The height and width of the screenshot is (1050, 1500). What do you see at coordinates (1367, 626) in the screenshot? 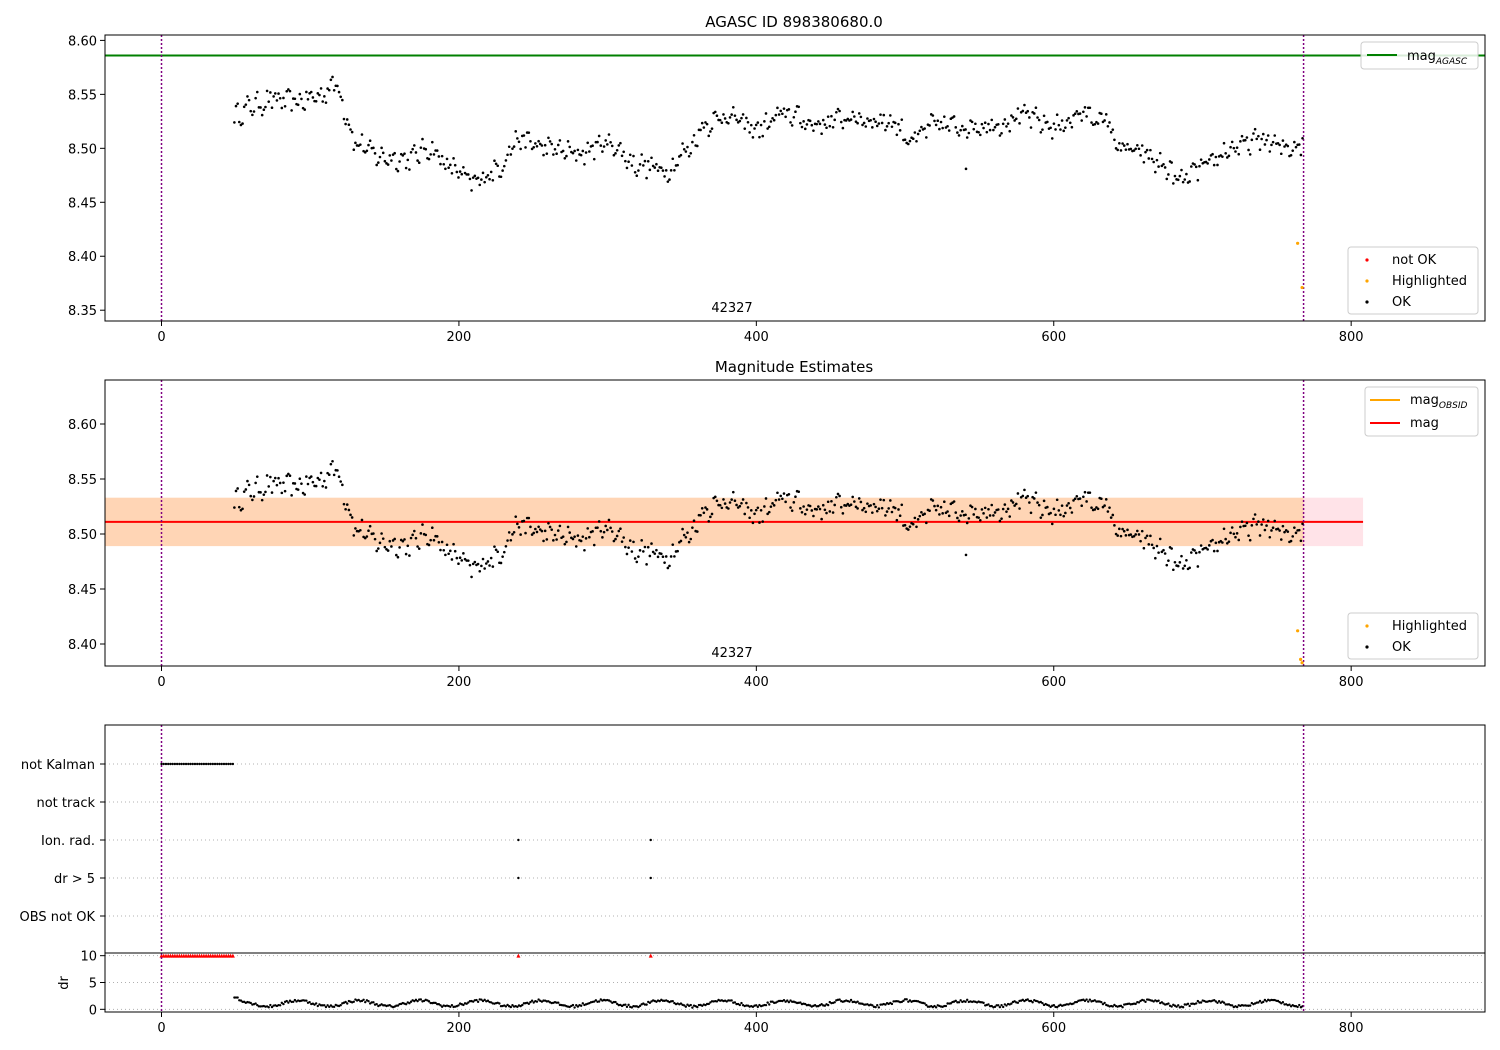
I see `legend2-highlighted-marker` at bounding box center [1367, 626].